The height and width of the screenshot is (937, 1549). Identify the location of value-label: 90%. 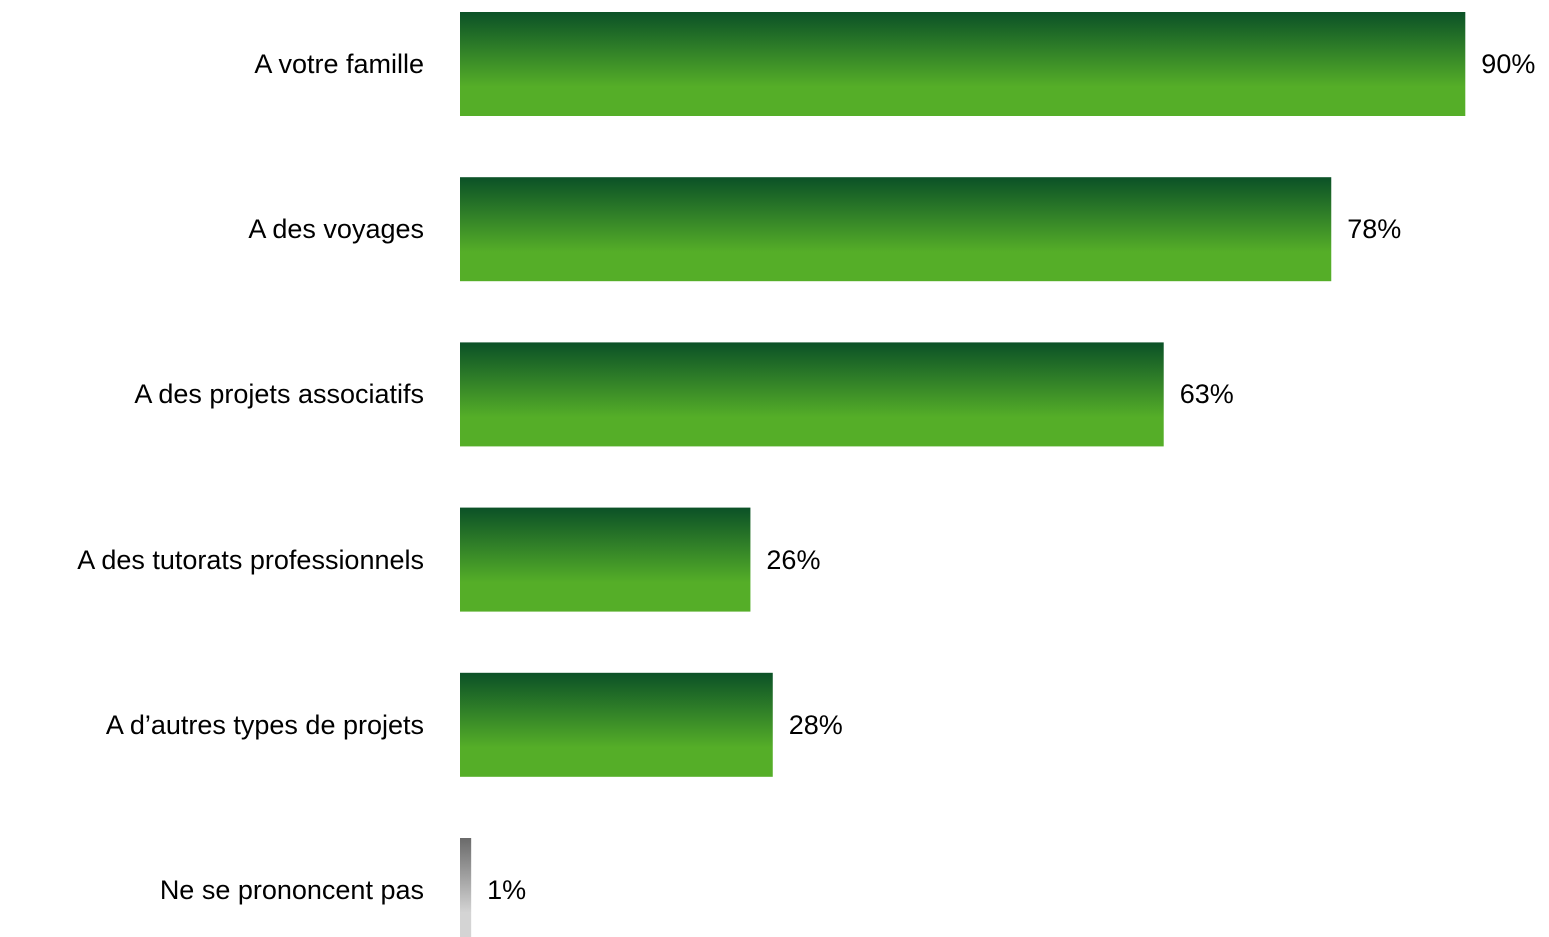
(1508, 64).